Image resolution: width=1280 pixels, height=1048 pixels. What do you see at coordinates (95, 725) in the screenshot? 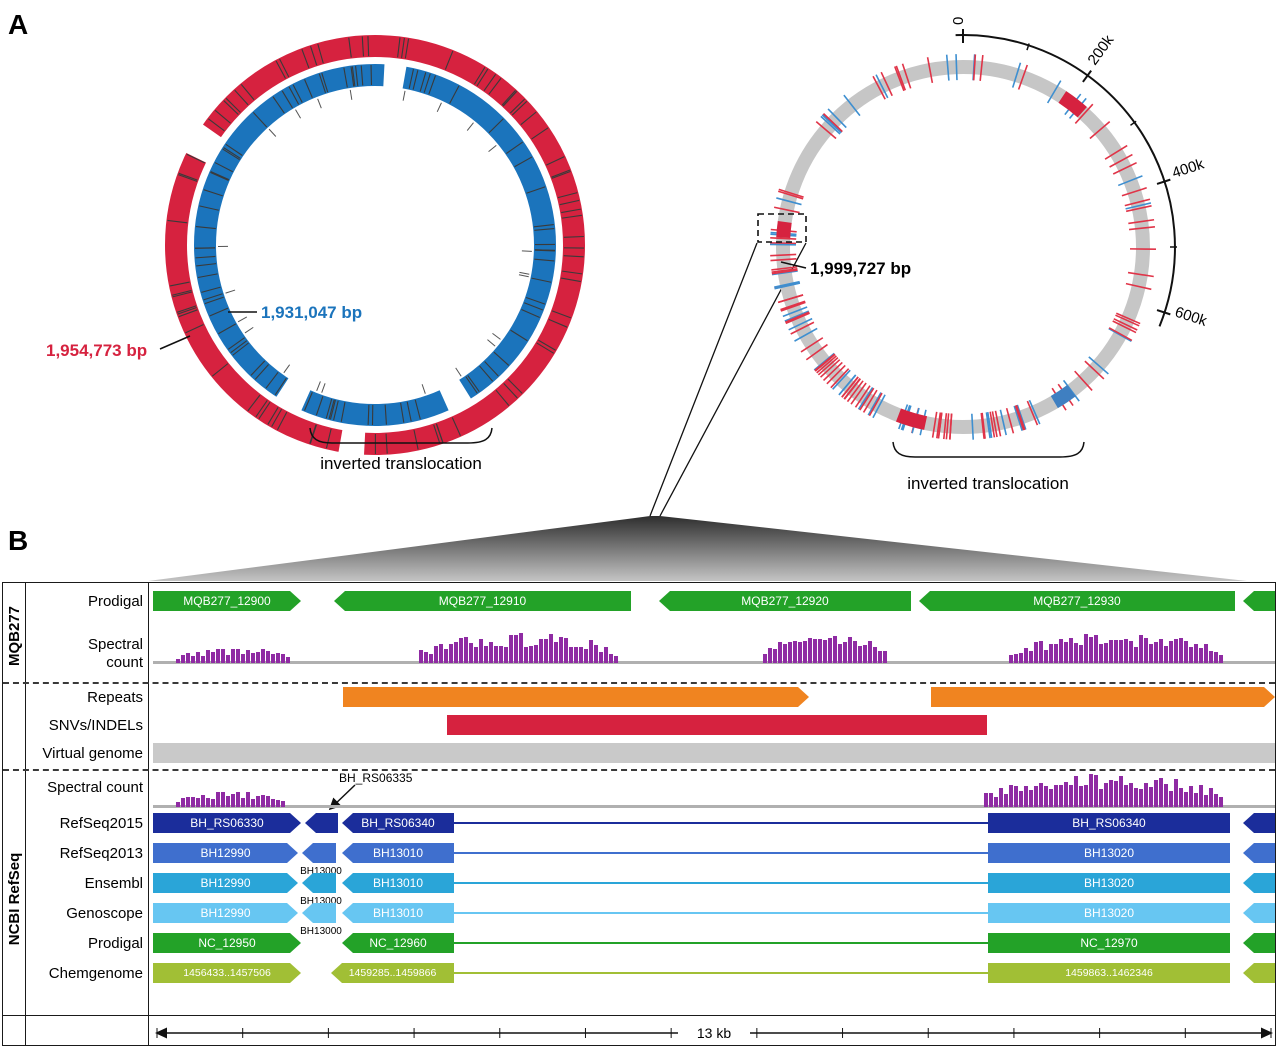
I see `track-label-snvs-indels: SNVs/INDELs` at bounding box center [95, 725].